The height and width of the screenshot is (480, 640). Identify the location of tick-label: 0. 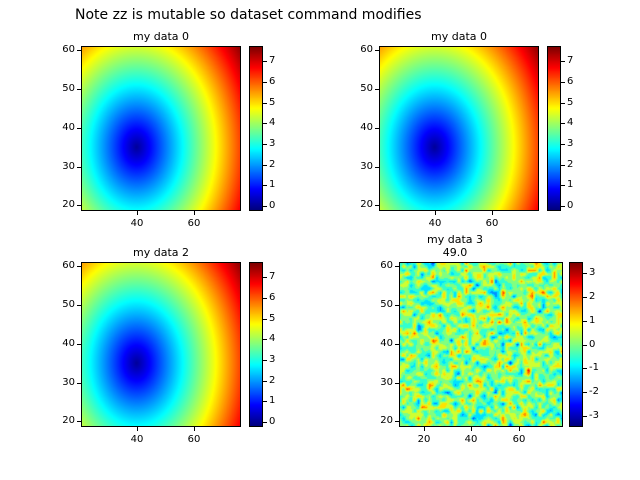
(272, 421).